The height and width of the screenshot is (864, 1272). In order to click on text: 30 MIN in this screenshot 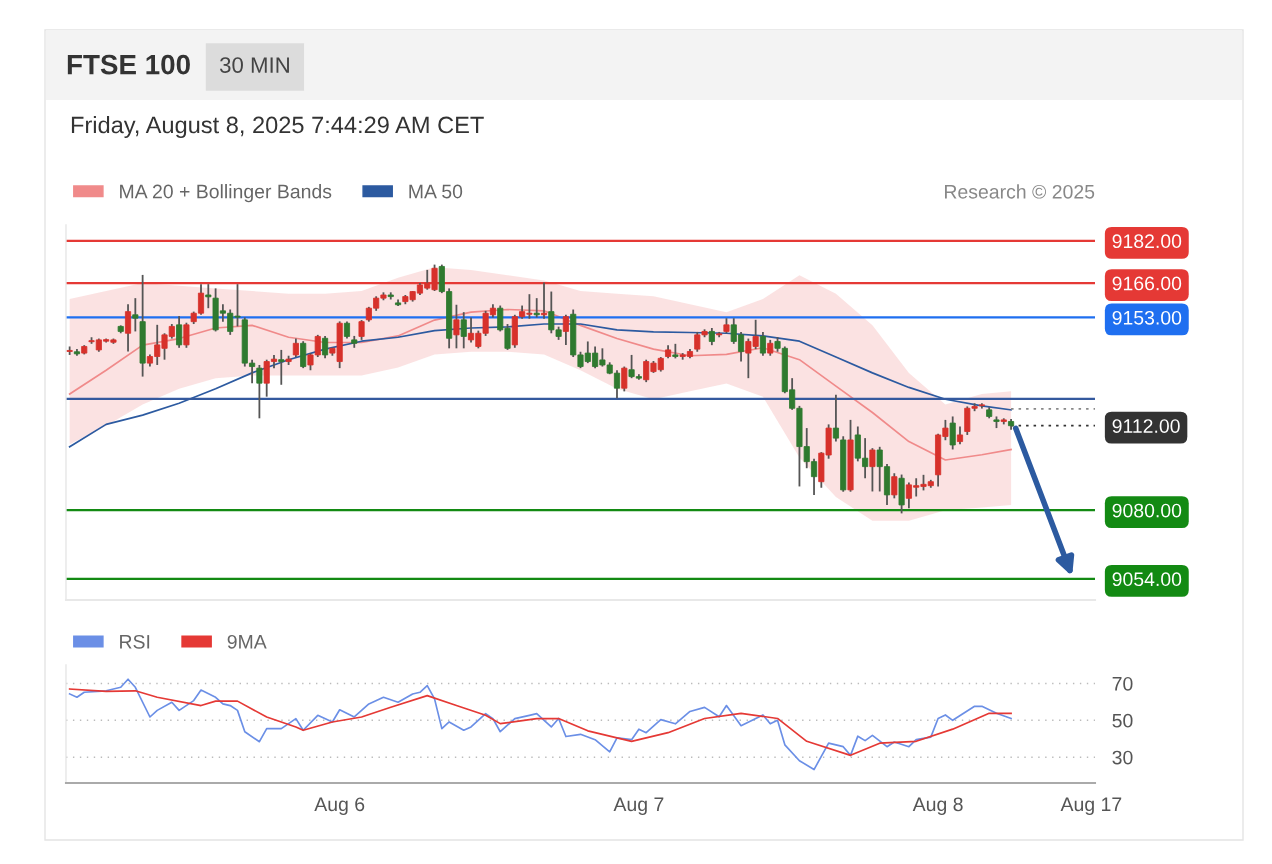, I will do `click(254, 65)`.